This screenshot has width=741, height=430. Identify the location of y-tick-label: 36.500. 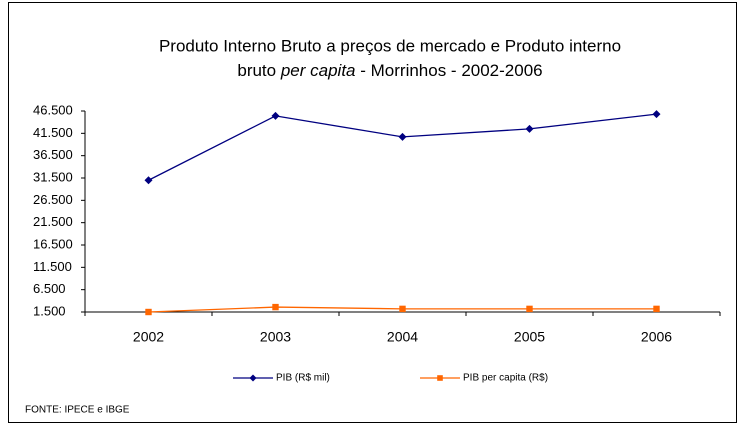
(53, 154).